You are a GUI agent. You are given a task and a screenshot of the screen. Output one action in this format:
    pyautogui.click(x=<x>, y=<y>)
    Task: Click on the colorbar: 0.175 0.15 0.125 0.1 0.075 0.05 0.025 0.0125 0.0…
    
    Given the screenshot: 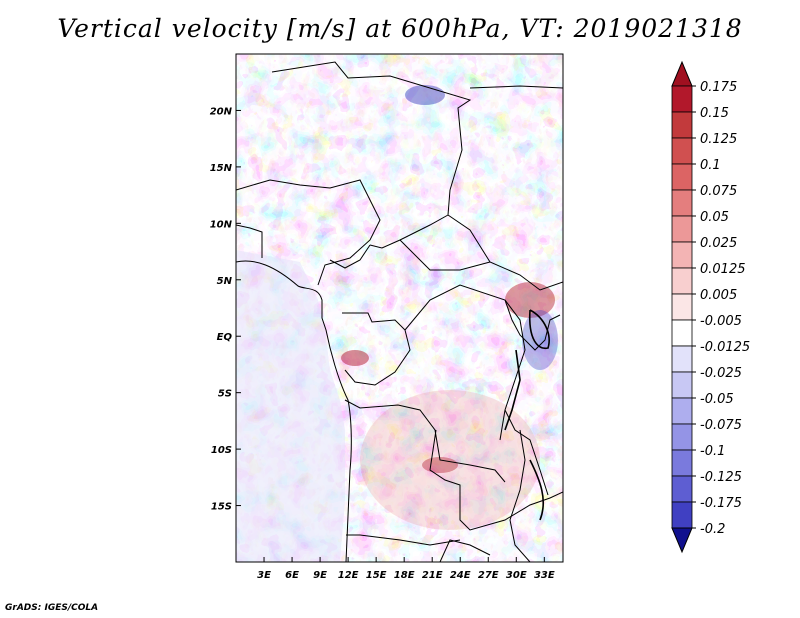 What is the action you would take?
    pyautogui.click(x=710, y=307)
    